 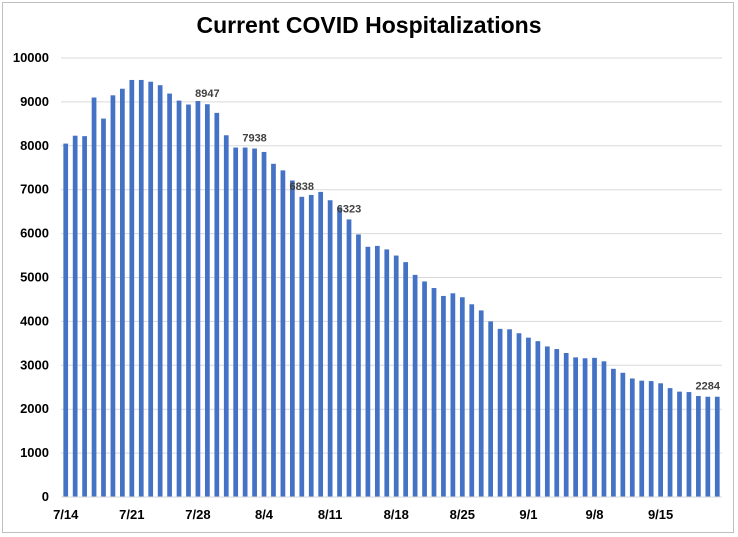 What do you see at coordinates (34, 320) in the screenshot?
I see `y-tick-label: 4000` at bounding box center [34, 320].